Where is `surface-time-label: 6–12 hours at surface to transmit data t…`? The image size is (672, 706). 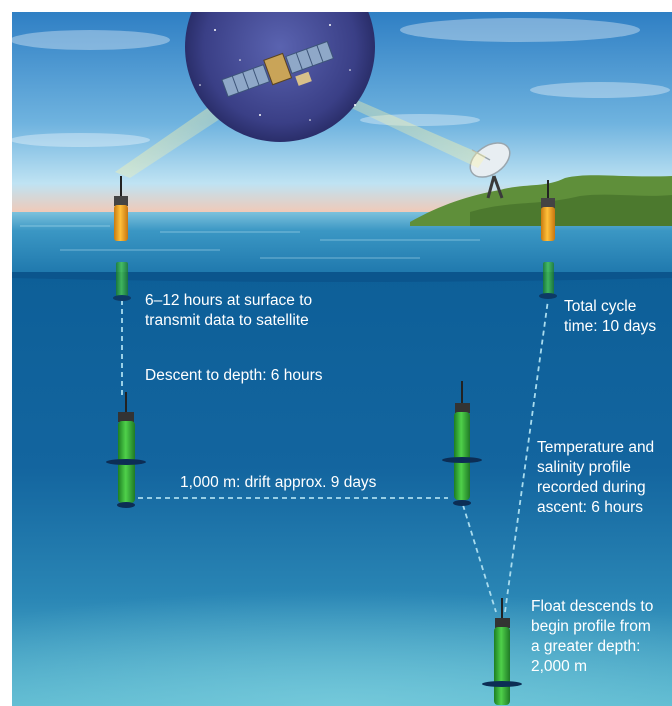 surface-time-label: 6–12 hours at surface to transmit data t… is located at coordinates (229, 310).